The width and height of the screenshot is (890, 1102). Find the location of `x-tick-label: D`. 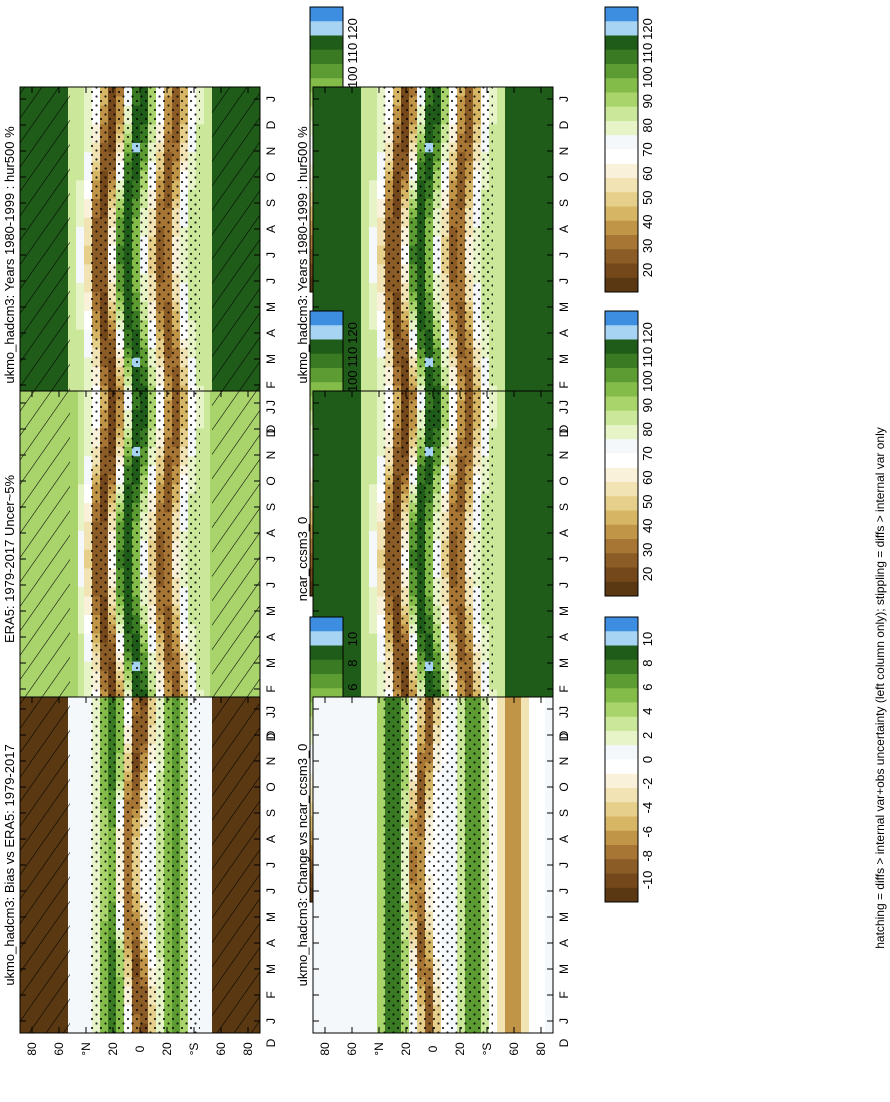

x-tick-label: D is located at coordinates (271, 428).